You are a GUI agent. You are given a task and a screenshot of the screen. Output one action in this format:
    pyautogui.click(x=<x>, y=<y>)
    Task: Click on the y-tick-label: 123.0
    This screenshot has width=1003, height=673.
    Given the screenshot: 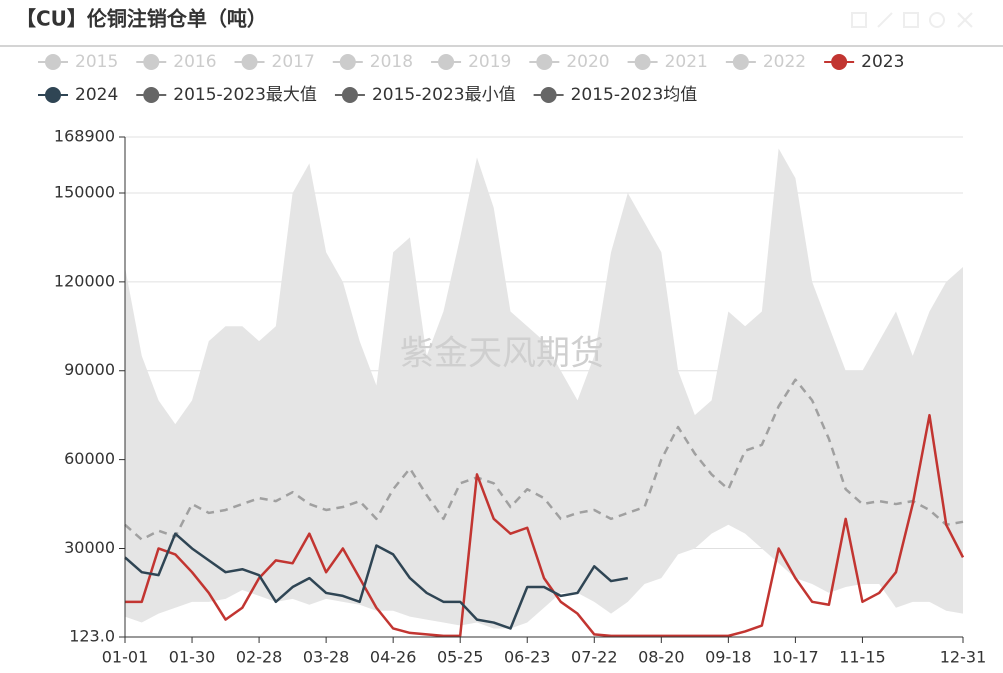 What is the action you would take?
    pyautogui.click(x=92, y=636)
    